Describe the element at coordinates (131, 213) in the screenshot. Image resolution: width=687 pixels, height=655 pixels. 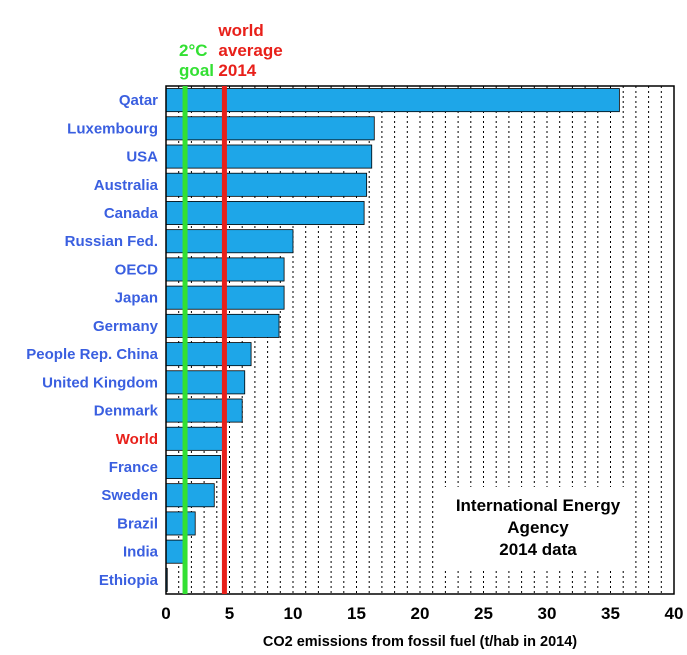
I see `category-label: Canada` at that location.